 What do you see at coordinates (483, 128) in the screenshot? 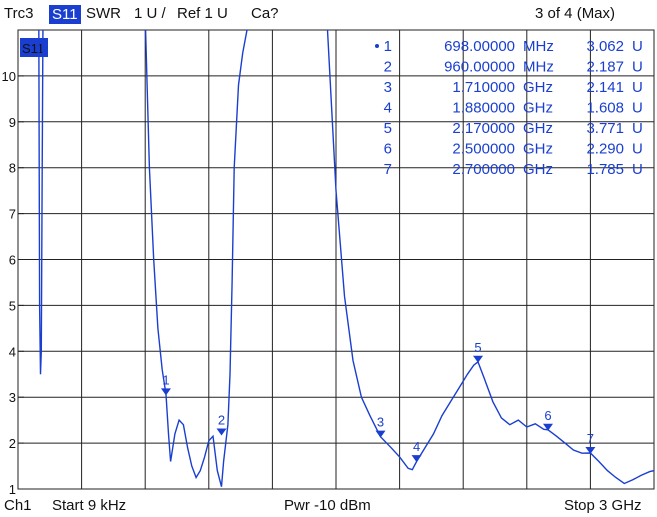
I see `marker-frequency: 2.170000` at bounding box center [483, 128].